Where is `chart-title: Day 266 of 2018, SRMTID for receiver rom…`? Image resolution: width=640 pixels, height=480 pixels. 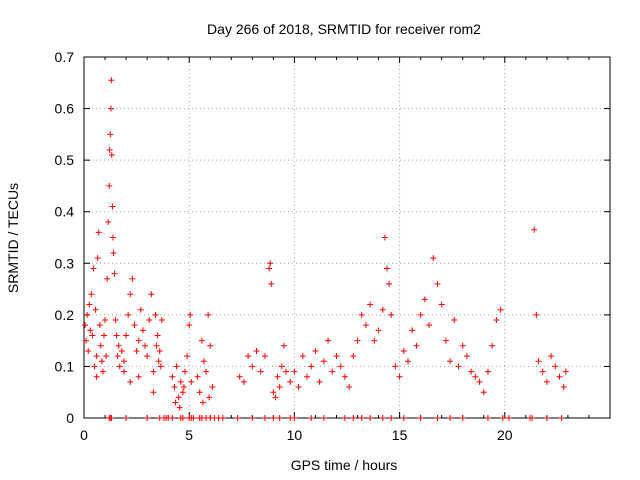
chart-title: Day 266 of 2018, SRMTID for receiver rom… is located at coordinates (344, 29).